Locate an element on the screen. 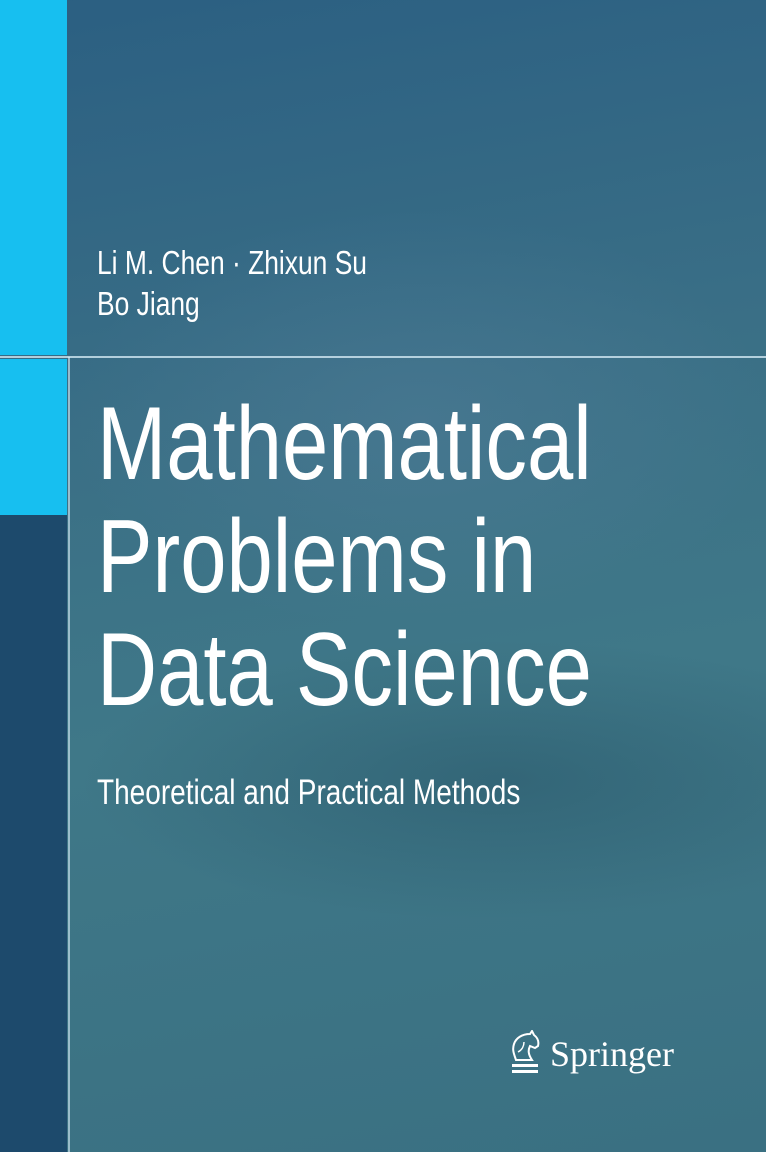 The height and width of the screenshot is (1152, 766). publisher-name: Springer is located at coordinates (612, 1054).